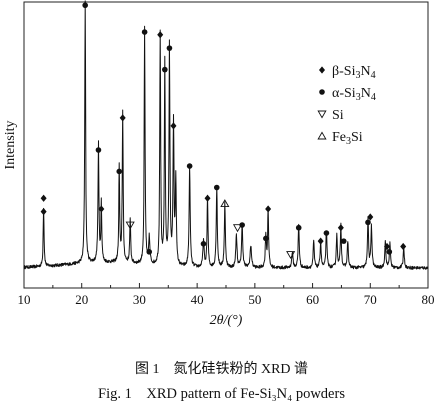 The height and width of the screenshot is (414, 443). What do you see at coordinates (428, 299) in the screenshot?
I see `x-tick-label: 80` at bounding box center [428, 299].